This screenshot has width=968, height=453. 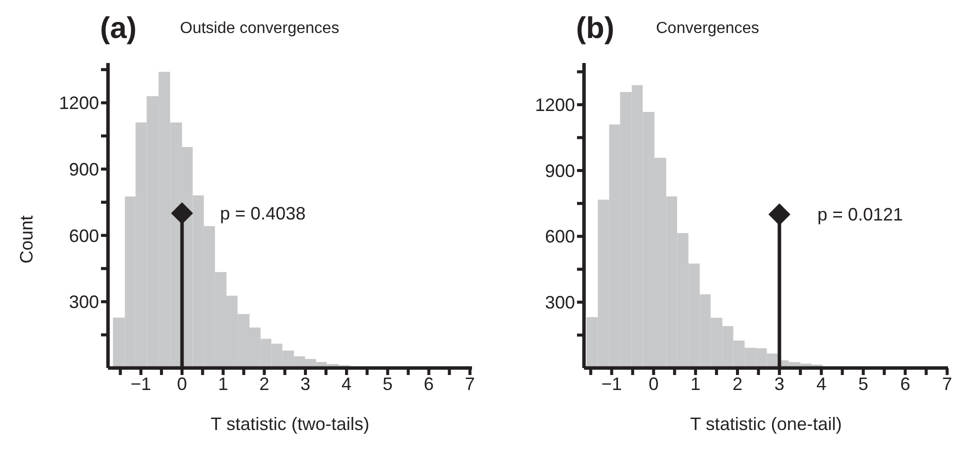 What do you see at coordinates (263, 213) in the screenshot?
I see `annotation: p = 0.4038` at bounding box center [263, 213].